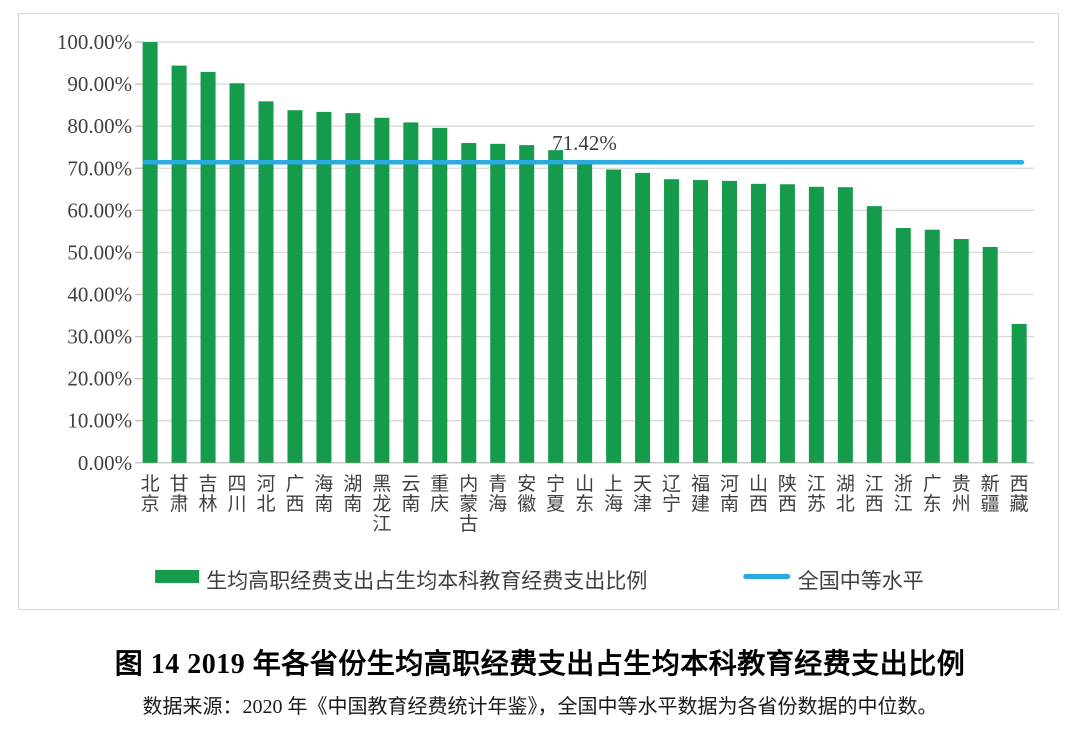  Describe the element at coordinates (99, 379) in the screenshot. I see `y-axis-tick-label: 20.00%` at that location.